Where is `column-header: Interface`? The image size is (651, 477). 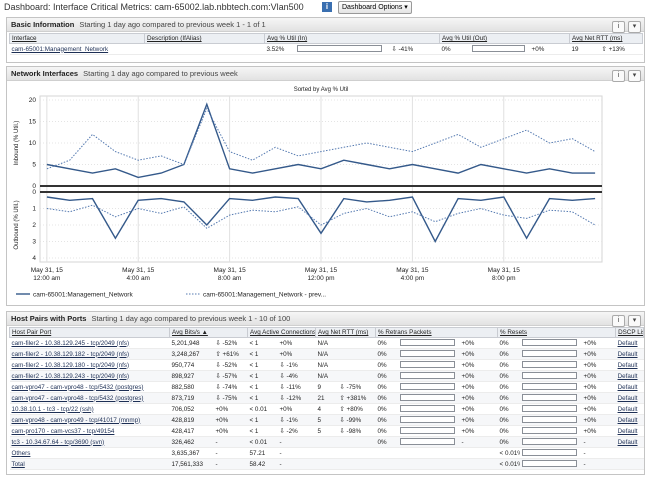
column-header: Interface is located at coordinates (77, 38).